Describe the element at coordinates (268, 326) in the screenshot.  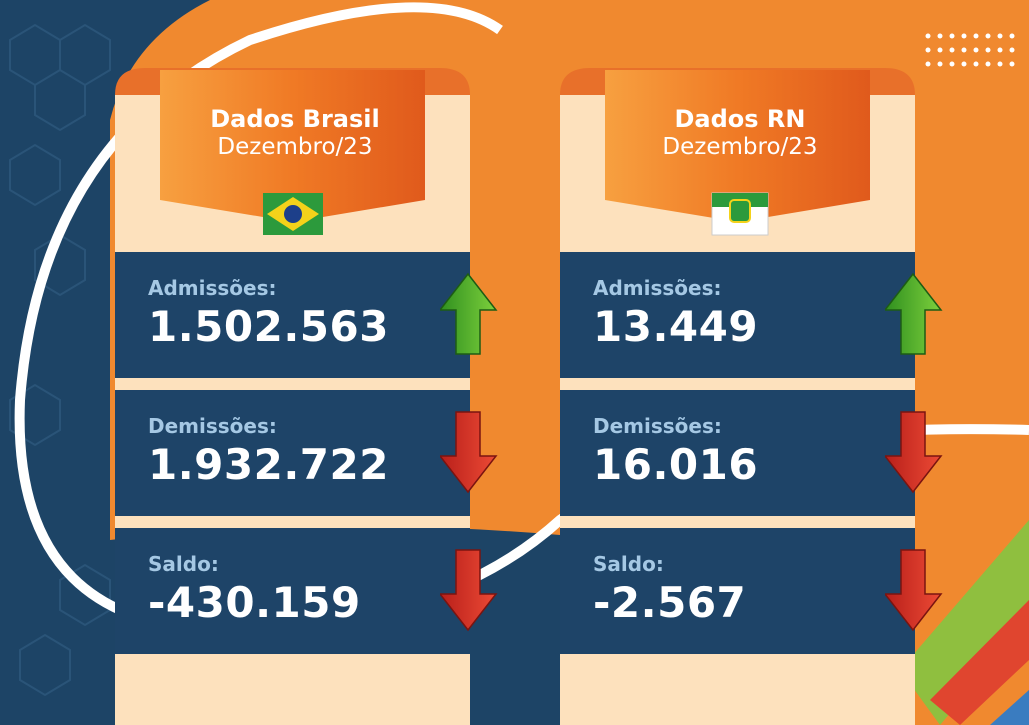
I see `stat-value: 1.502.563` at that location.